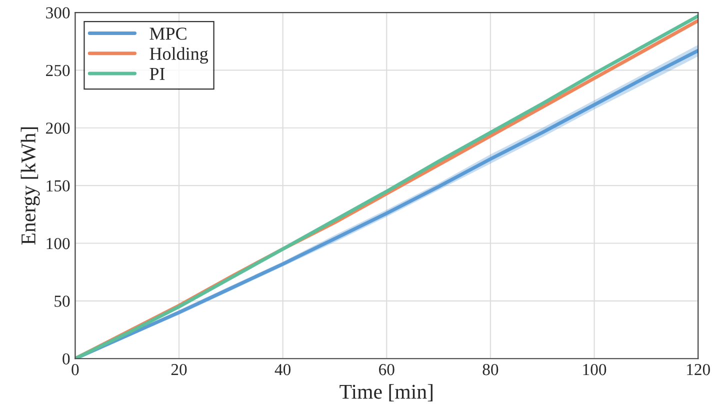 The width and height of the screenshot is (716, 417). I want to click on y-tick-label: 0, so click(66, 359).